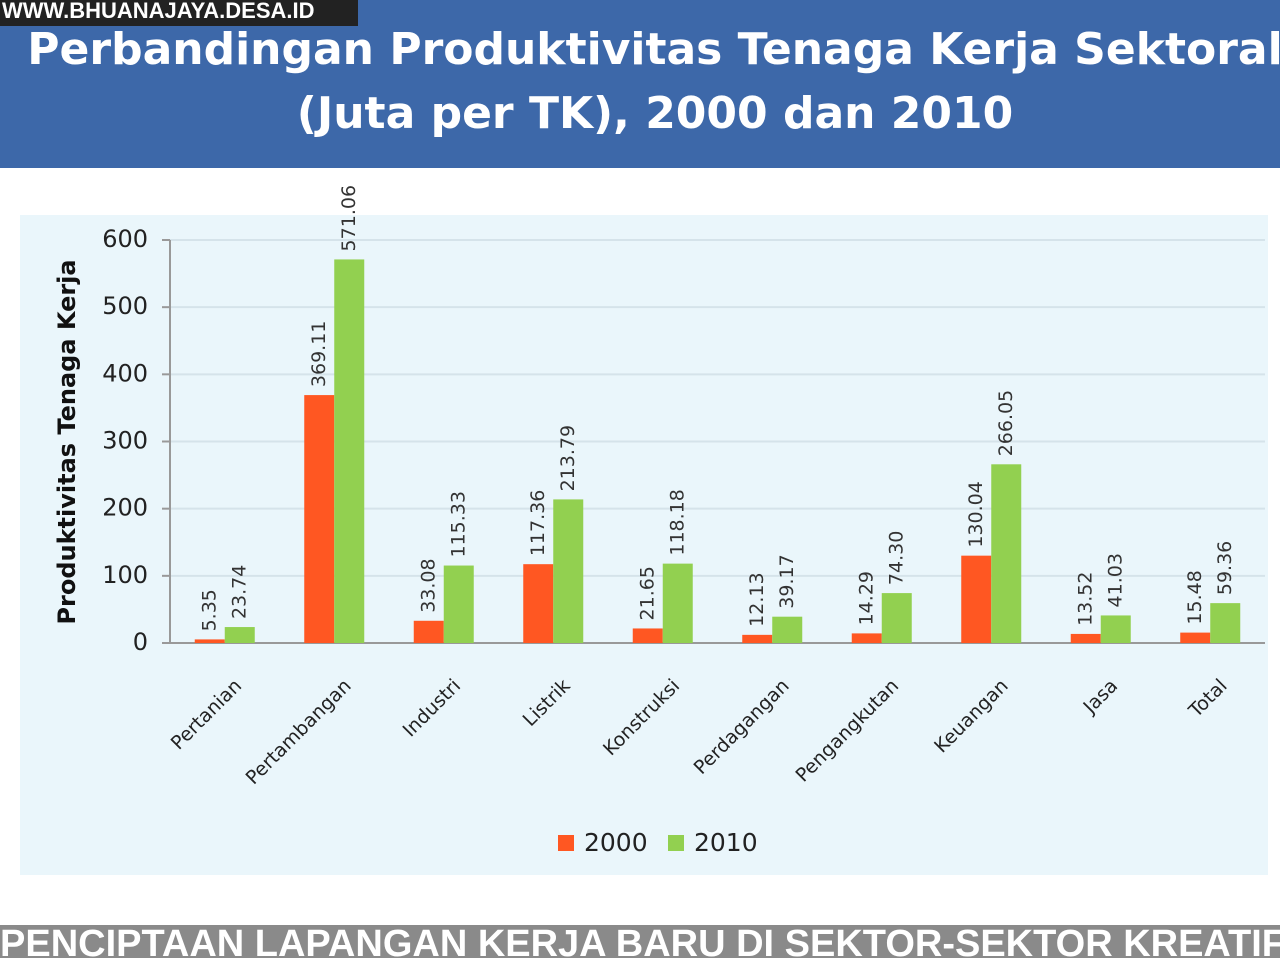 The width and height of the screenshot is (1280, 958). What do you see at coordinates (140, 642) in the screenshot?
I see `y-tick-label: 0` at bounding box center [140, 642].